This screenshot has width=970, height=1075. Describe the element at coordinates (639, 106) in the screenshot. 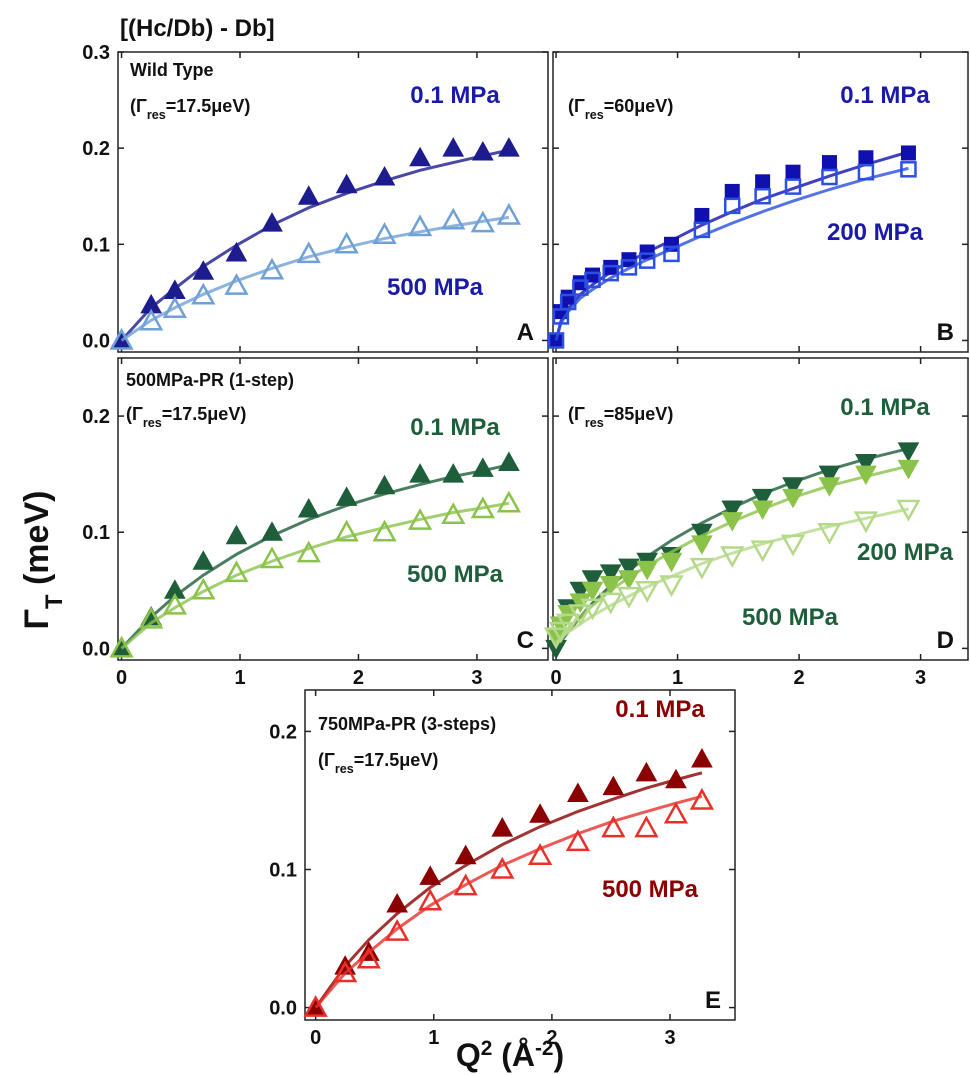

I see `text-part: =60μeV)` at that location.